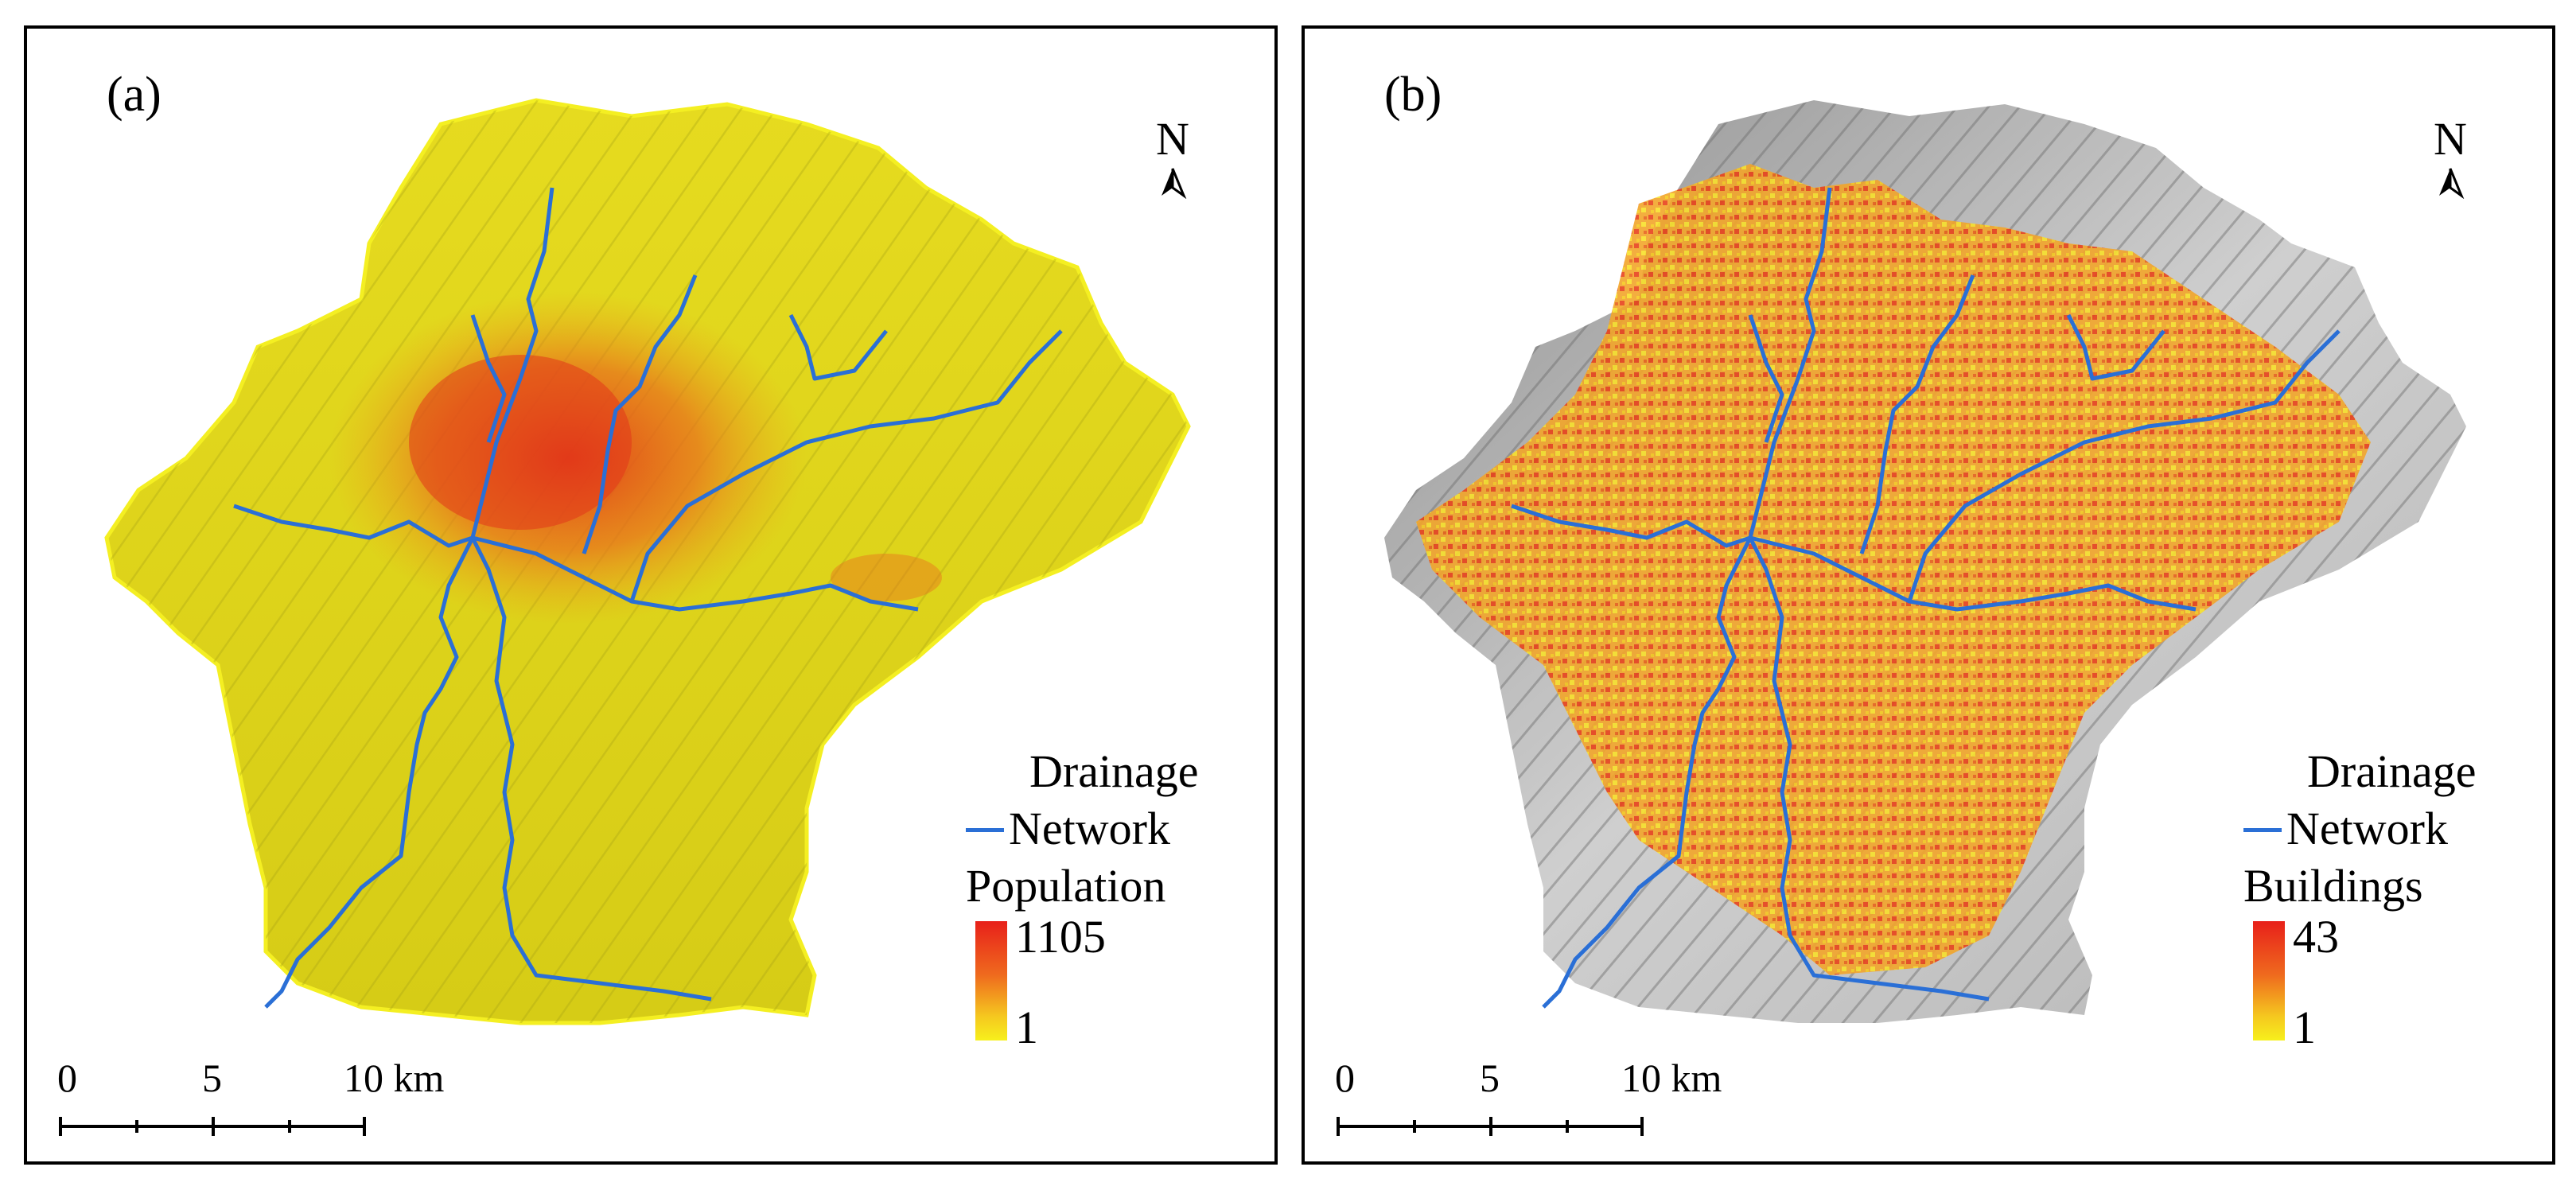  What do you see at coordinates (1413, 95) in the screenshot?
I see `panel-label: (b)` at bounding box center [1413, 95].